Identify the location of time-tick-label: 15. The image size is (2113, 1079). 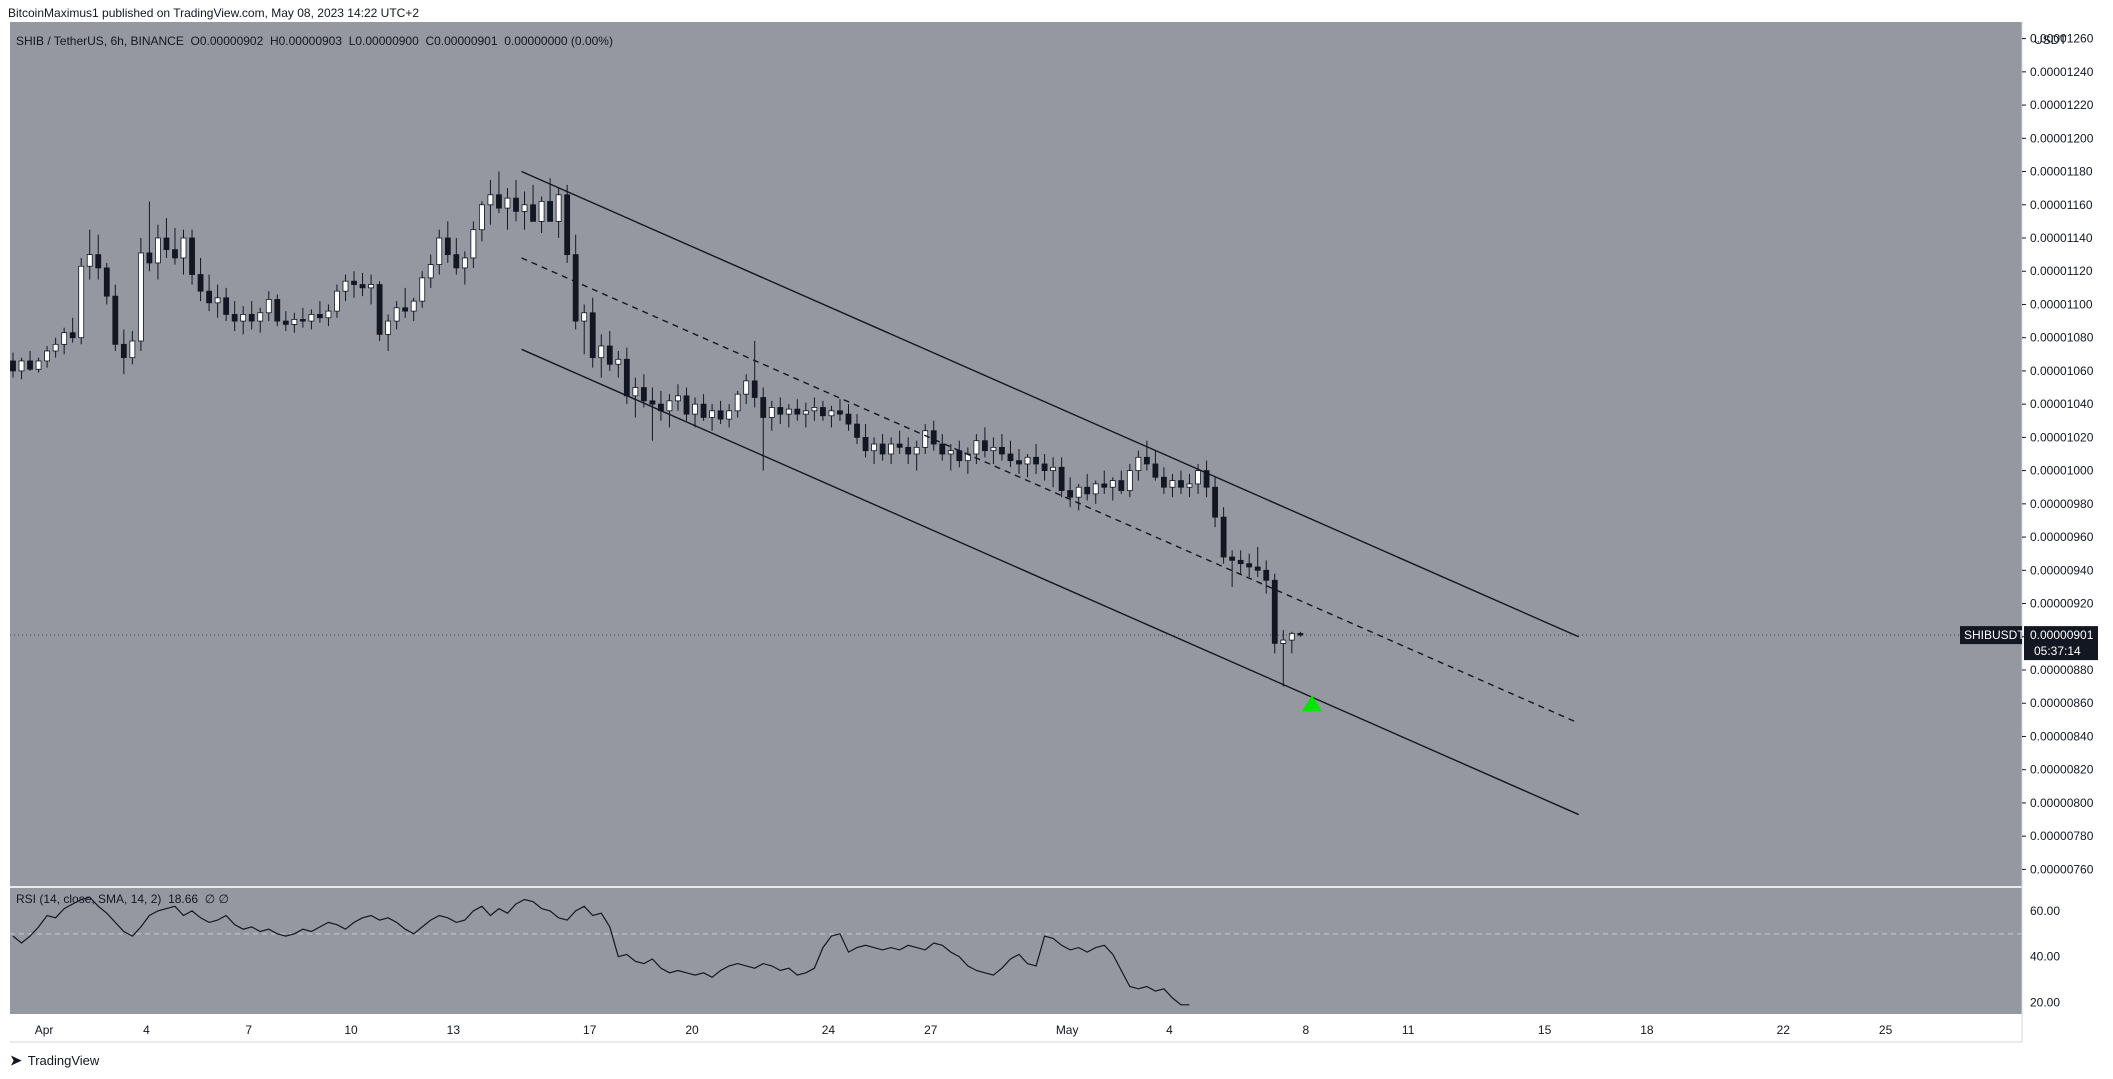
(1545, 1030).